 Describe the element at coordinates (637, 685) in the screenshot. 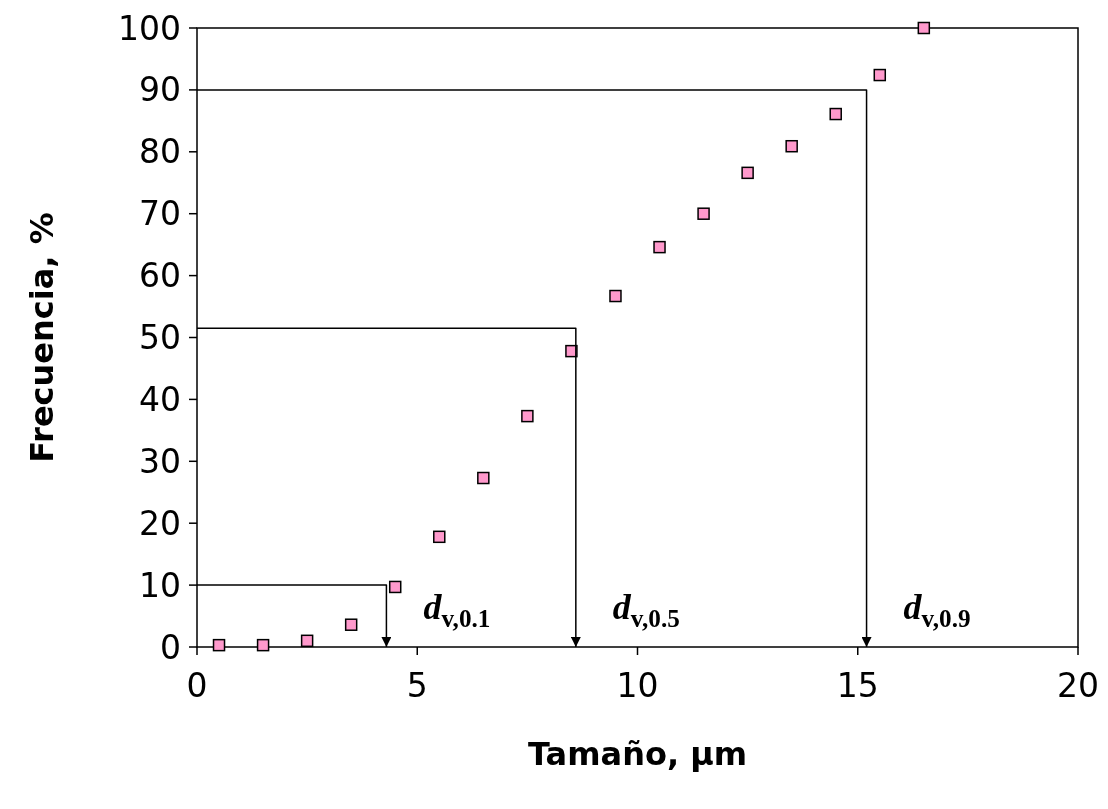

I see `x-tick-label: 10` at that location.